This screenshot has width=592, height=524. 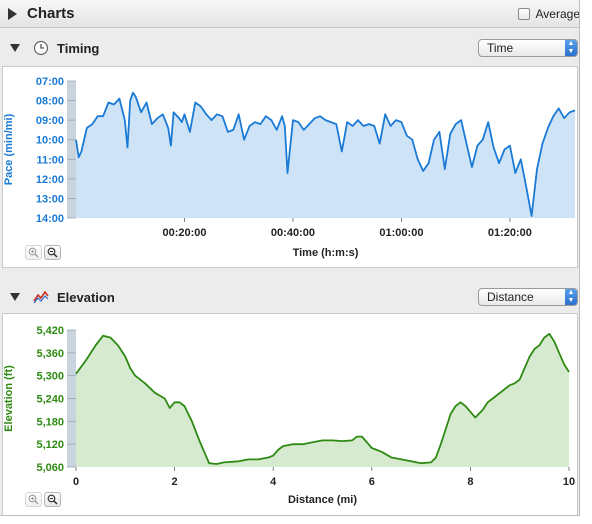 What do you see at coordinates (326, 253) in the screenshot?
I see `x-axis-label: Time (h:m:s)` at bounding box center [326, 253].